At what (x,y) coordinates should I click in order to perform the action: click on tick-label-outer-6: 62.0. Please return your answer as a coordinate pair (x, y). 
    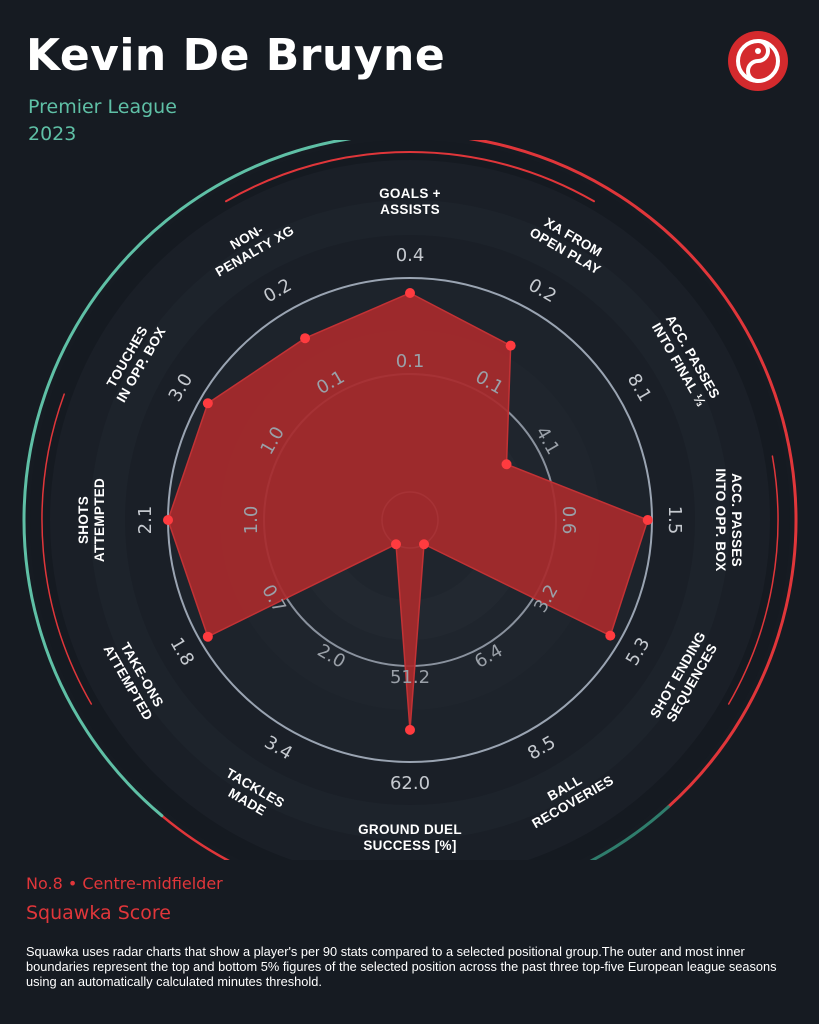
    Looking at the image, I should click on (410, 783).